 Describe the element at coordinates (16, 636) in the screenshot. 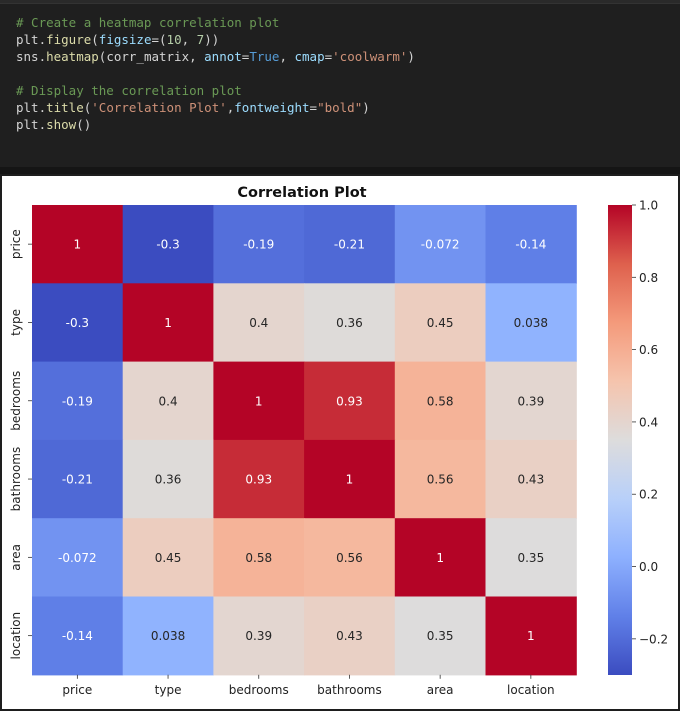

I see `y-tick-label: location` at that location.